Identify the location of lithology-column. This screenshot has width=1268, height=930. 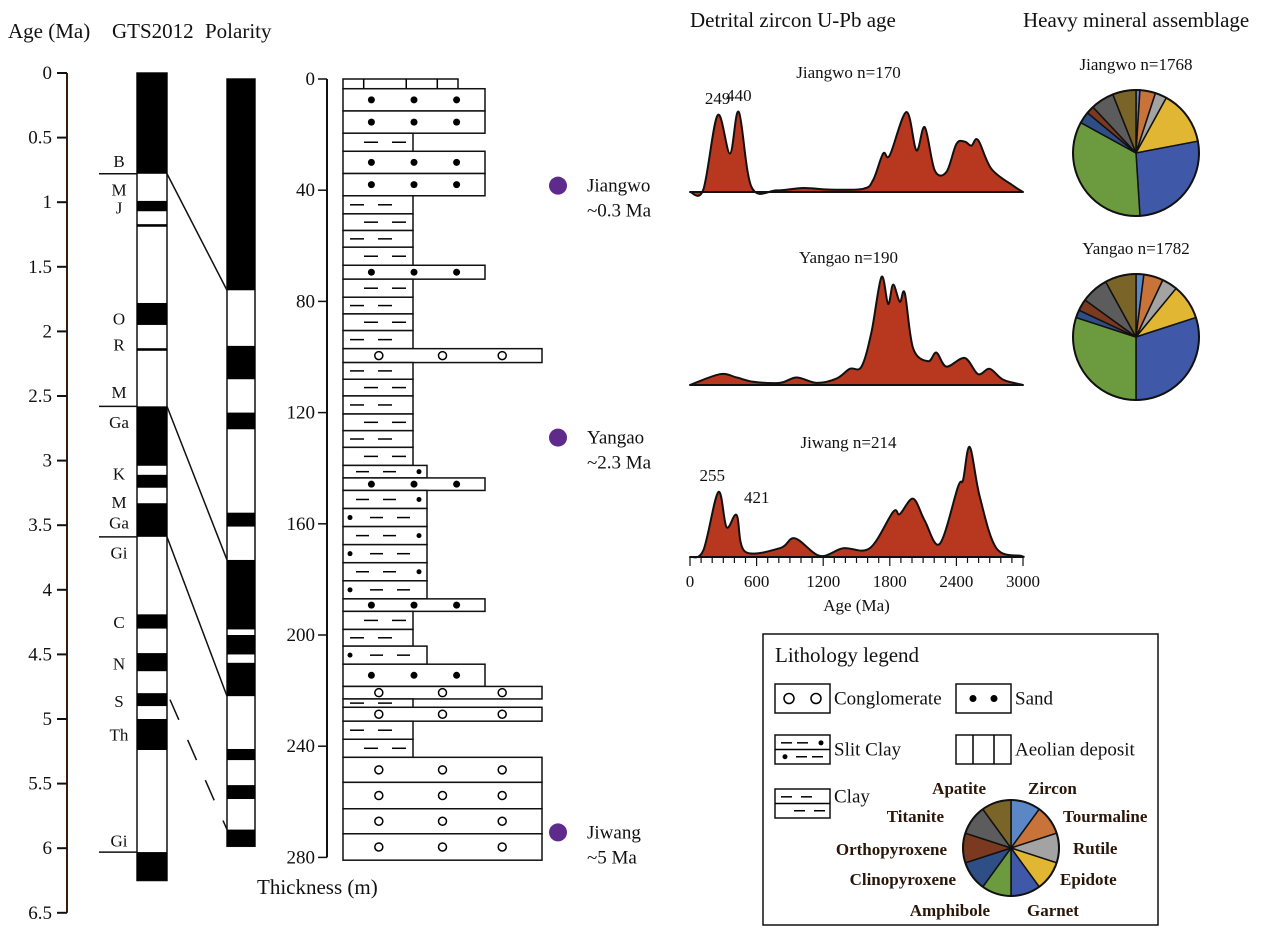
(442, 469).